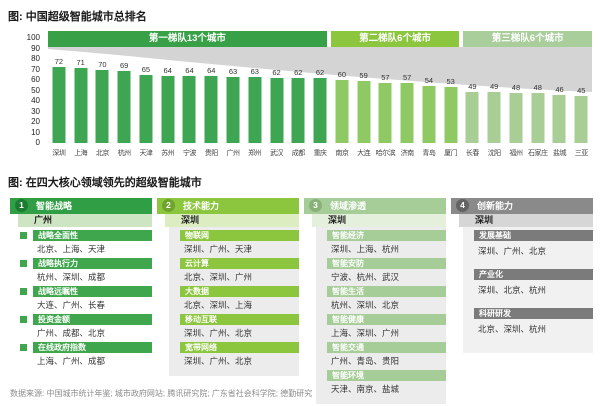  I want to click on bar-city-label: 三亚, so click(581, 153).